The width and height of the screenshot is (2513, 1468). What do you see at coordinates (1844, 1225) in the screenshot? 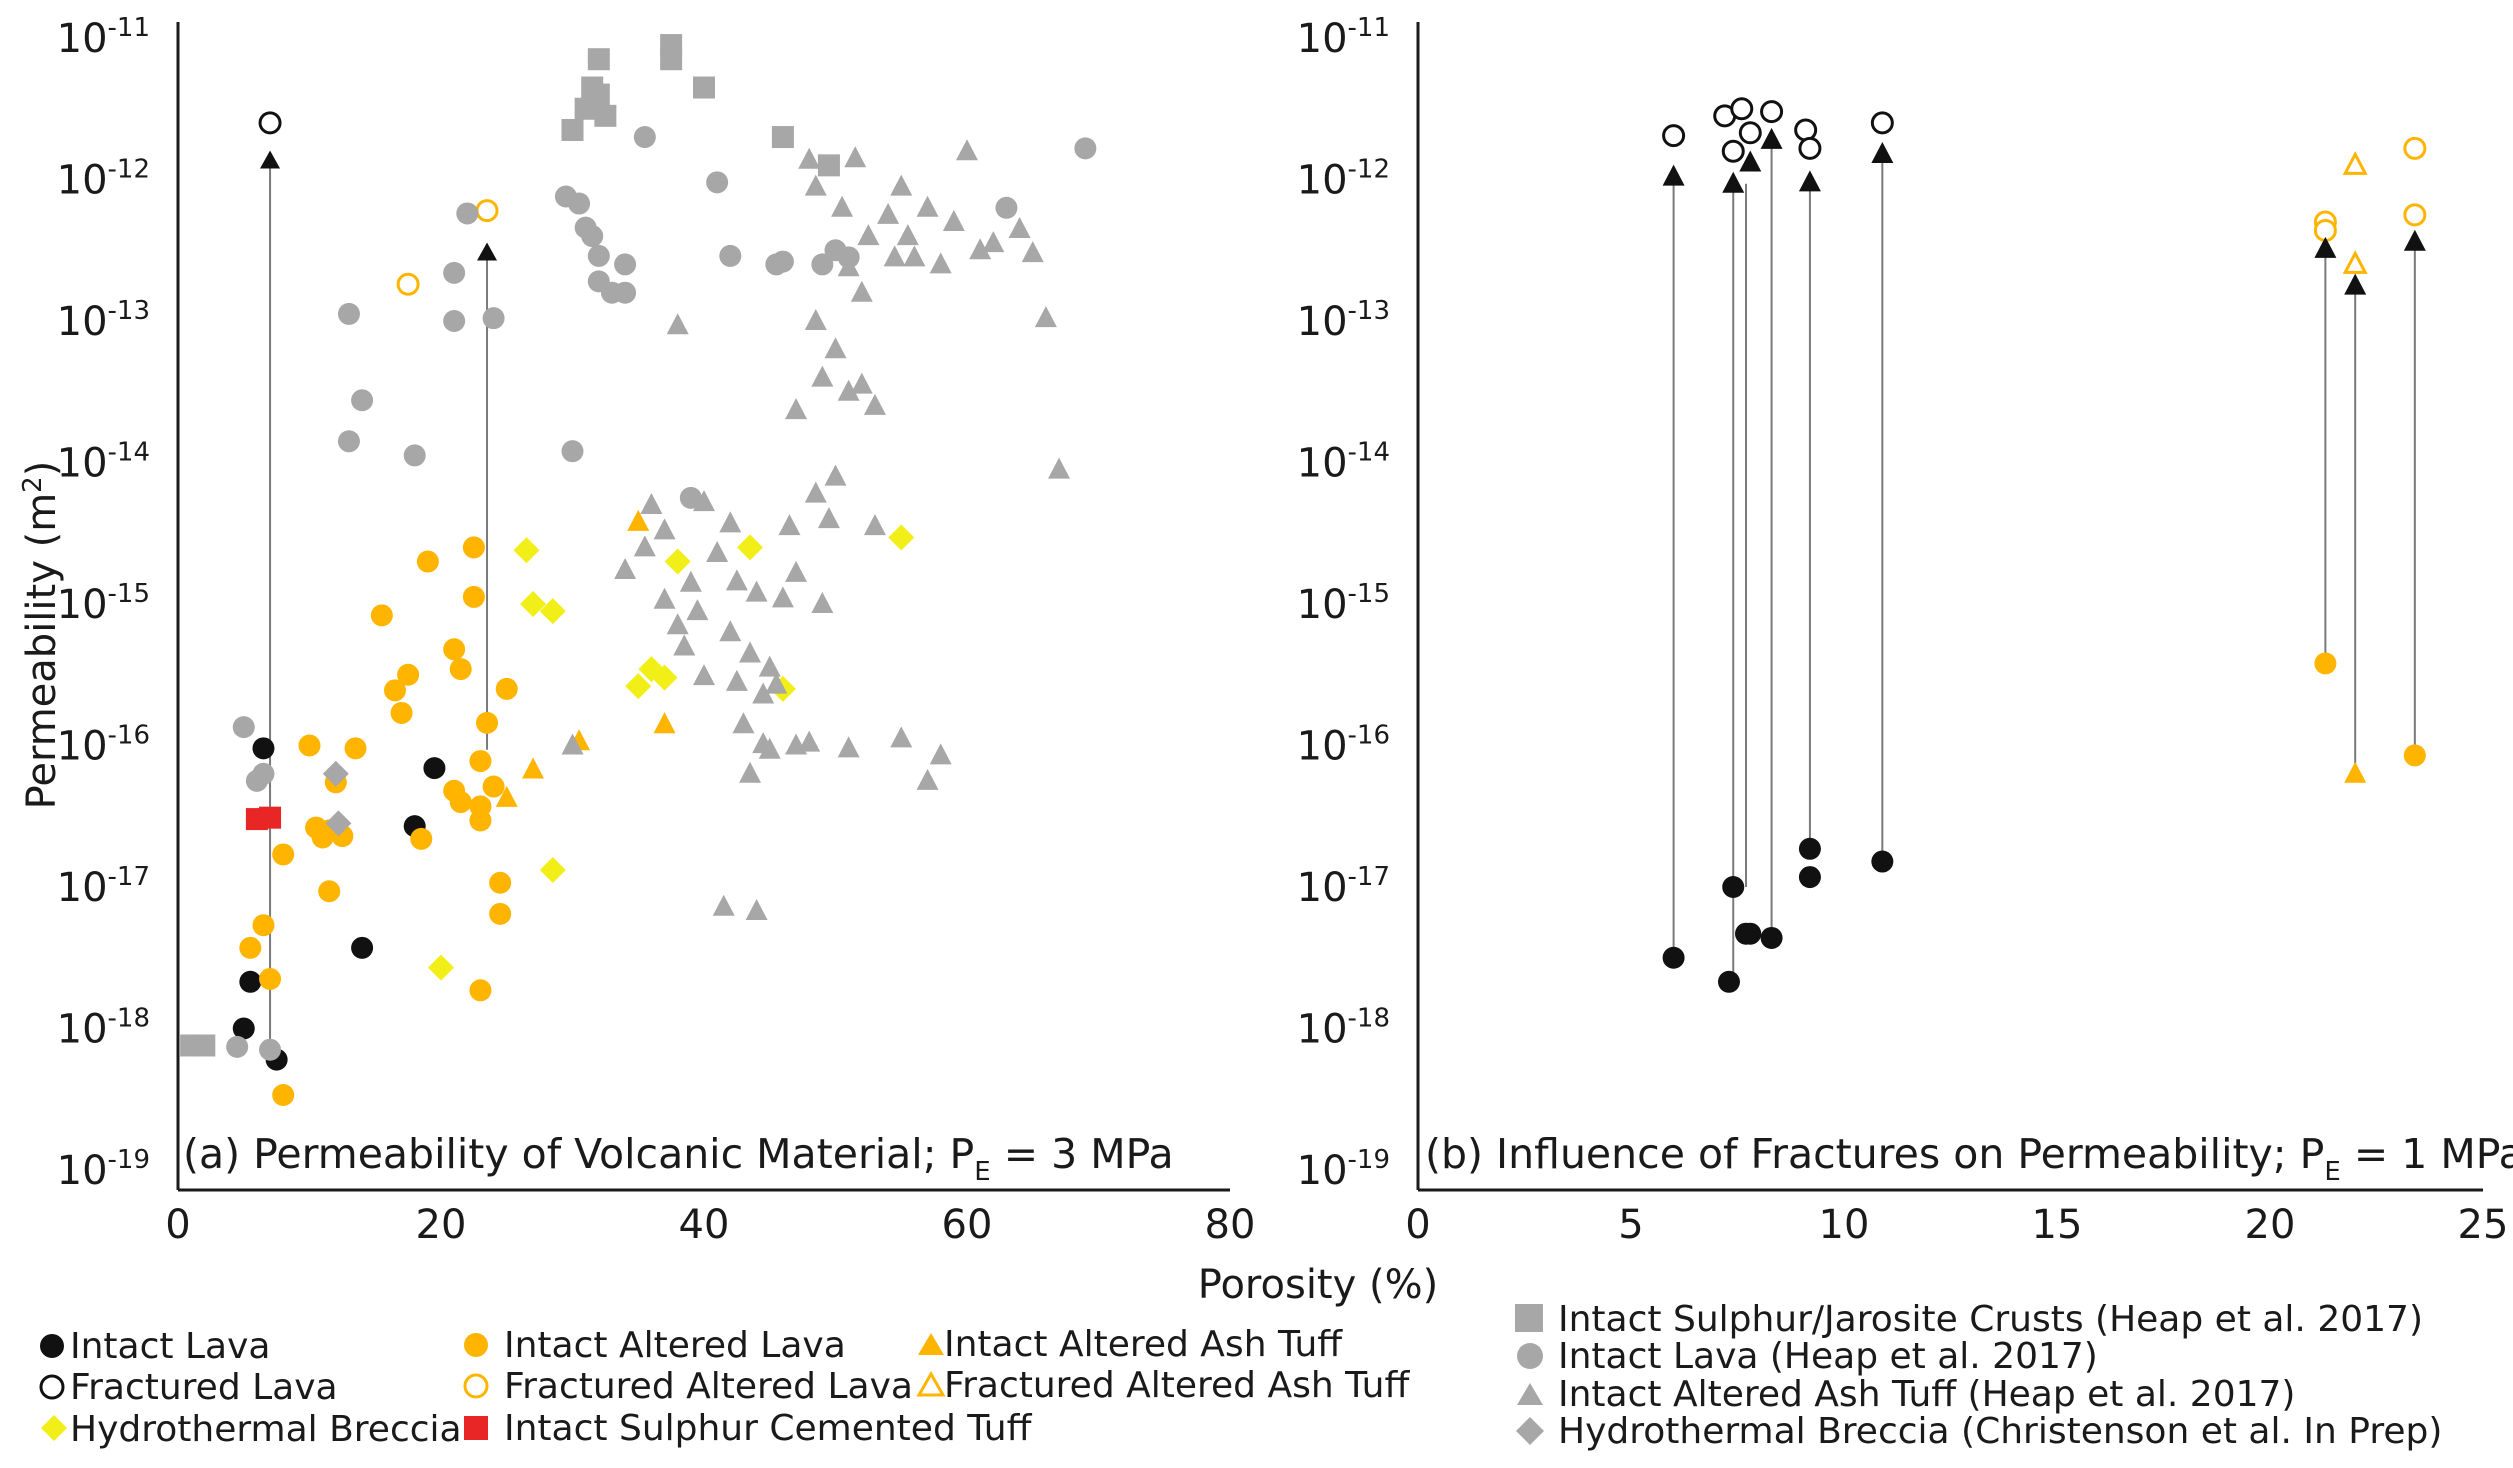
I see `x-tick-label: 10` at bounding box center [1844, 1225].